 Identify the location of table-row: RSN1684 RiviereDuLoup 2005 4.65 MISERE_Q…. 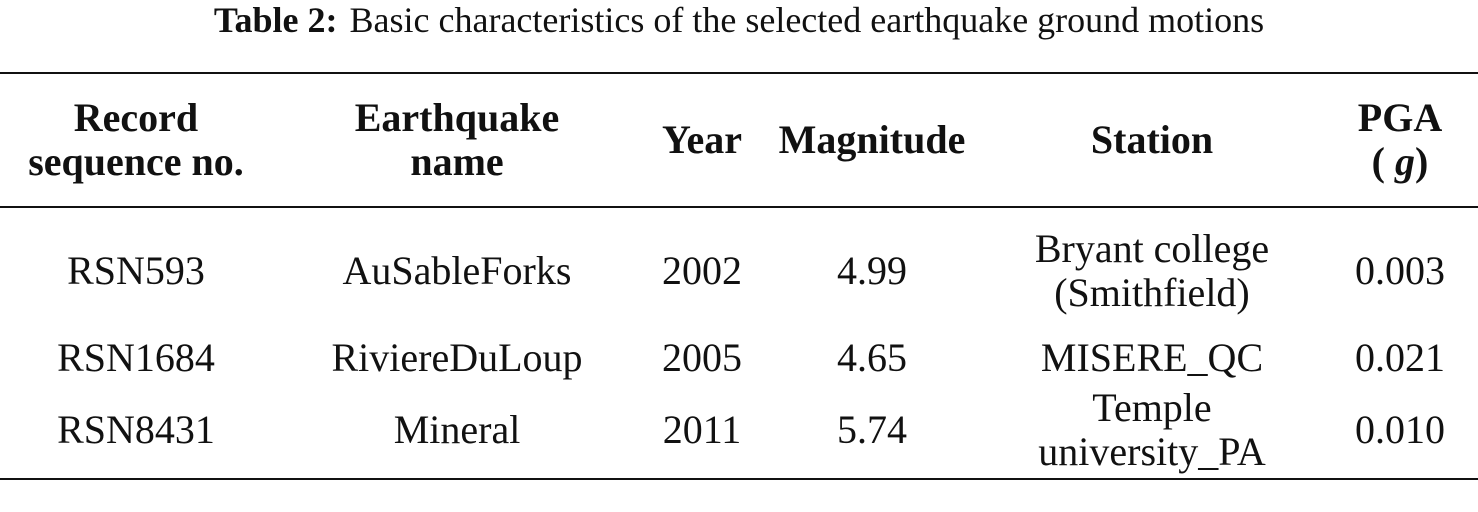
(739, 358).